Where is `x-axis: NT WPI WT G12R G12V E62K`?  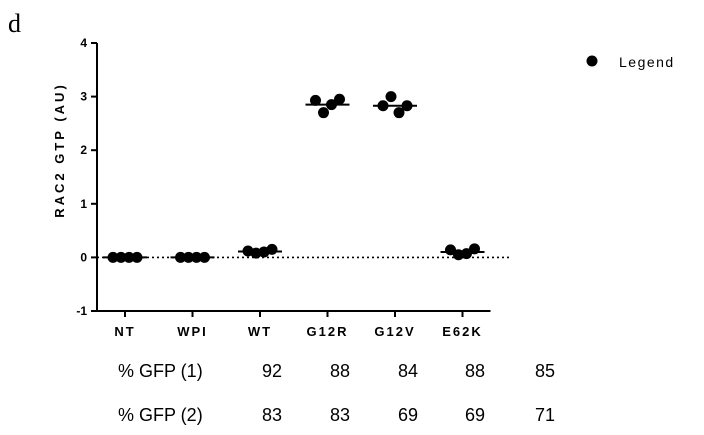
x-axis: NT WPI WT G12R G12V E62K is located at coordinates (294, 324).